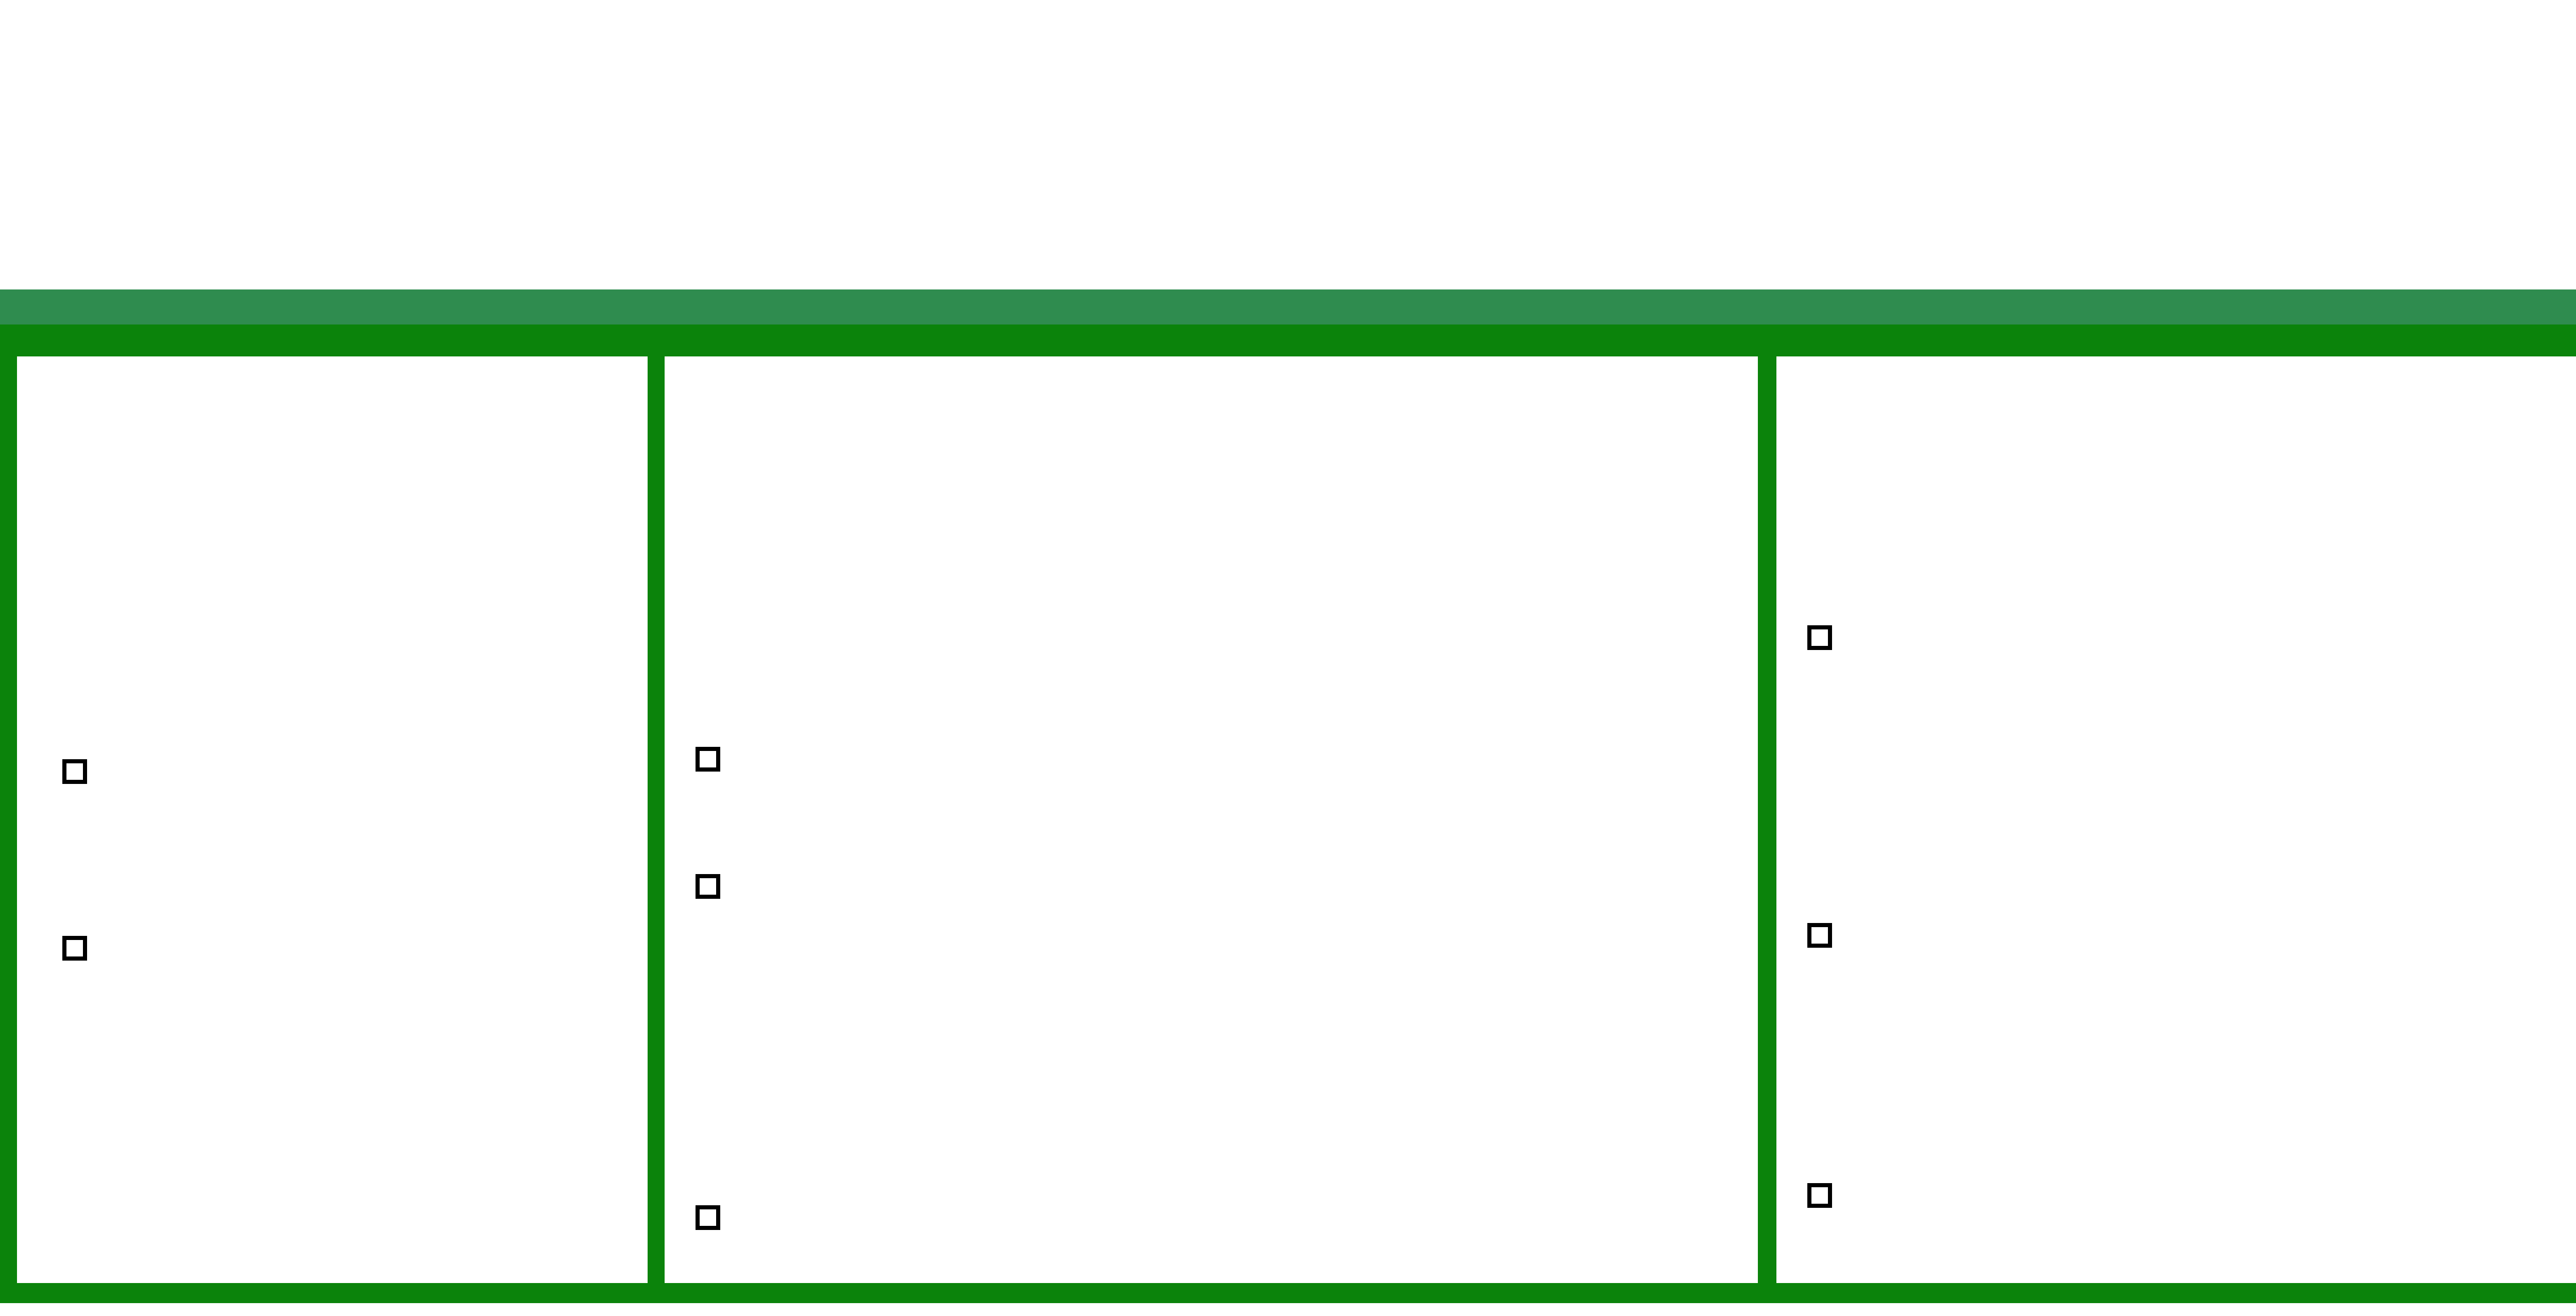  What do you see at coordinates (1288, 340) in the screenshot?
I see `header-band-bottom` at bounding box center [1288, 340].